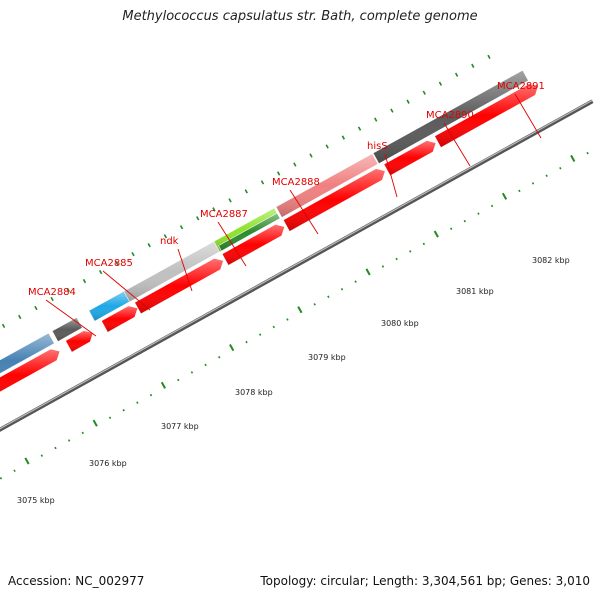 This screenshot has height=600, width=600. Describe the element at coordinates (52, 292) in the screenshot. I see `gene-label-mca2884: MCA2884` at that location.